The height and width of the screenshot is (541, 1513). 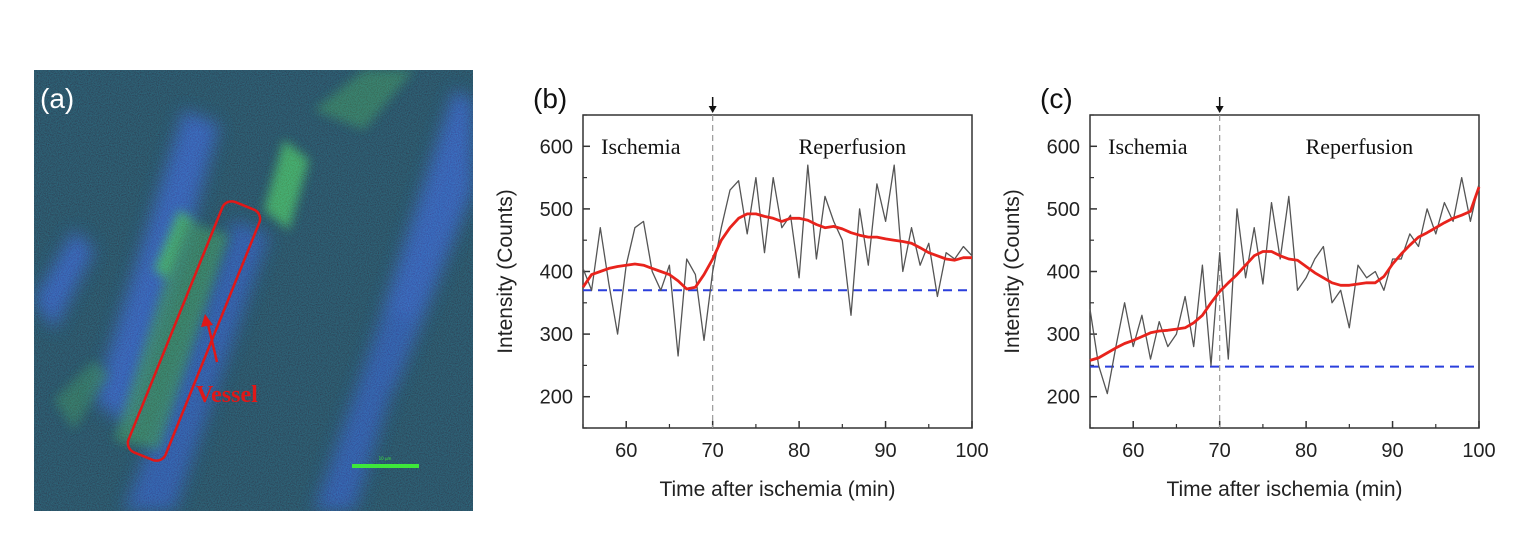 What do you see at coordinates (1063, 335) in the screenshot?
I see `y-tick-label: 300` at bounding box center [1063, 335].